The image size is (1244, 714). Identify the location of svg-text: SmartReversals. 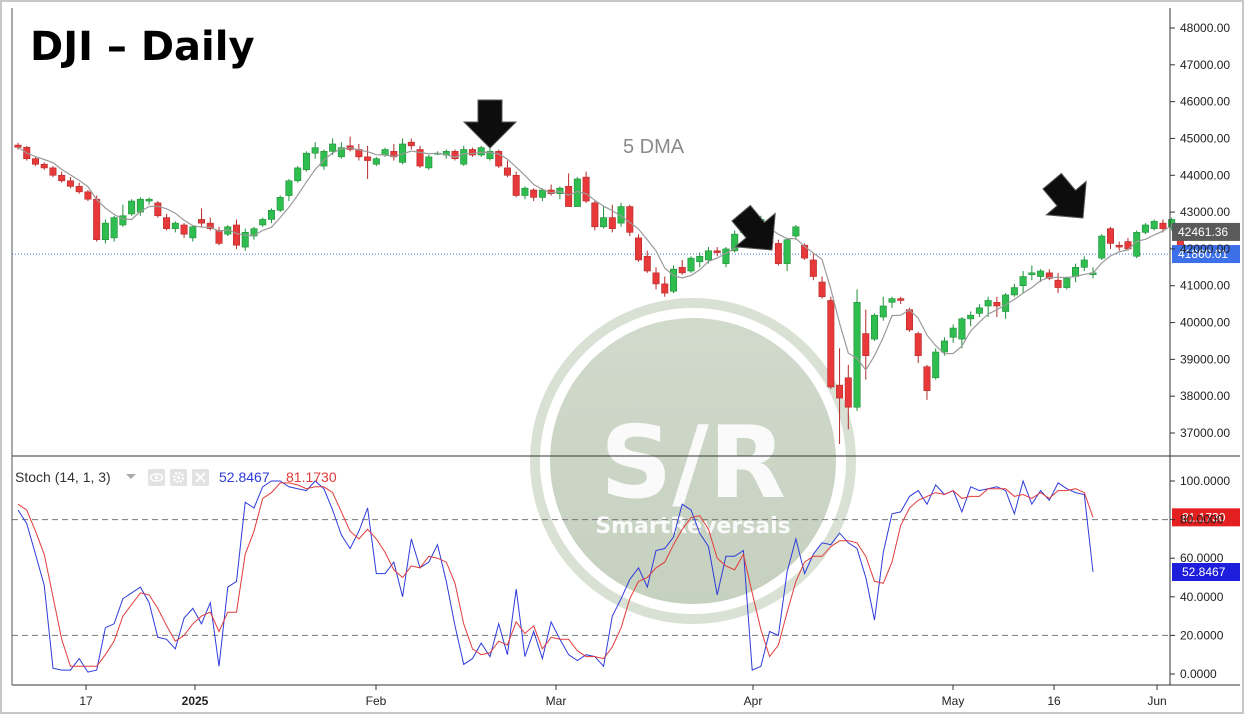
(693, 526).